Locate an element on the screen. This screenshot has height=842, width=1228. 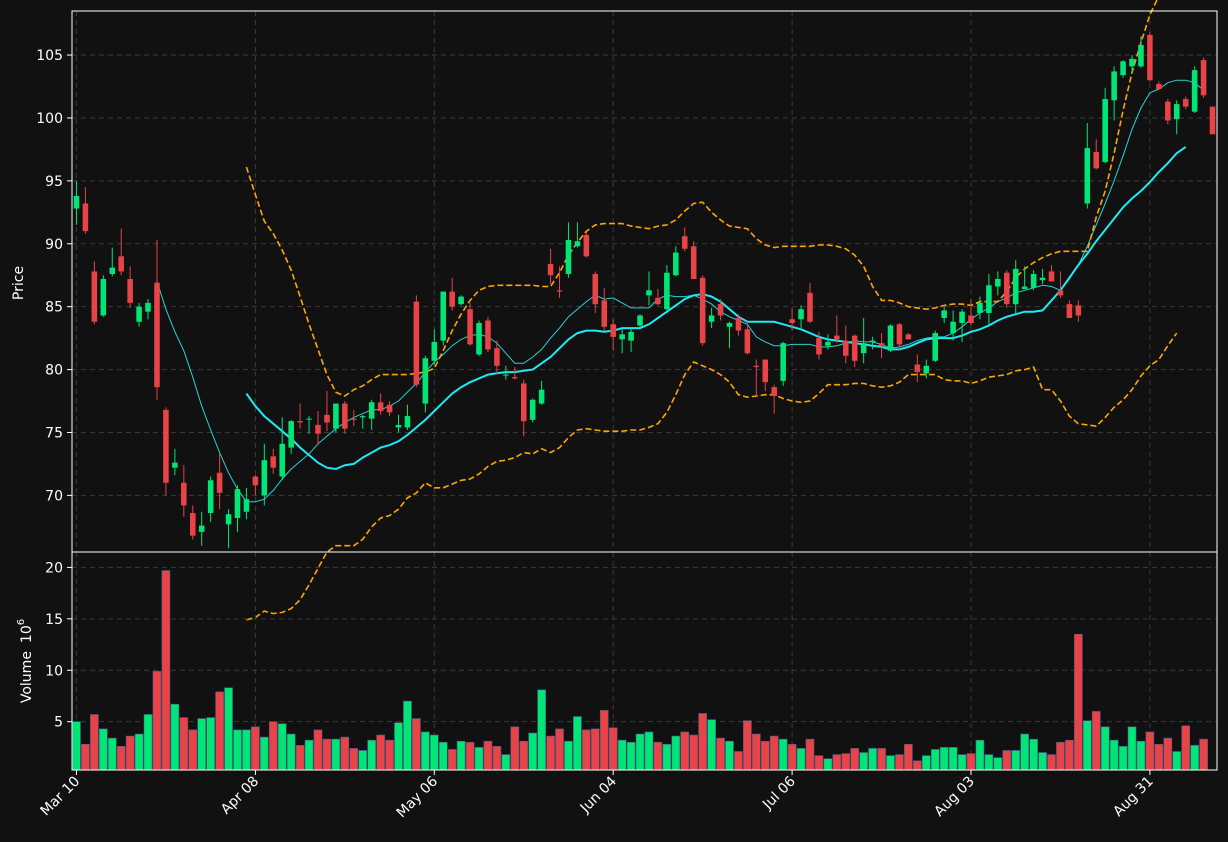
price-y-tick-label: 85 is located at coordinates (54, 308).